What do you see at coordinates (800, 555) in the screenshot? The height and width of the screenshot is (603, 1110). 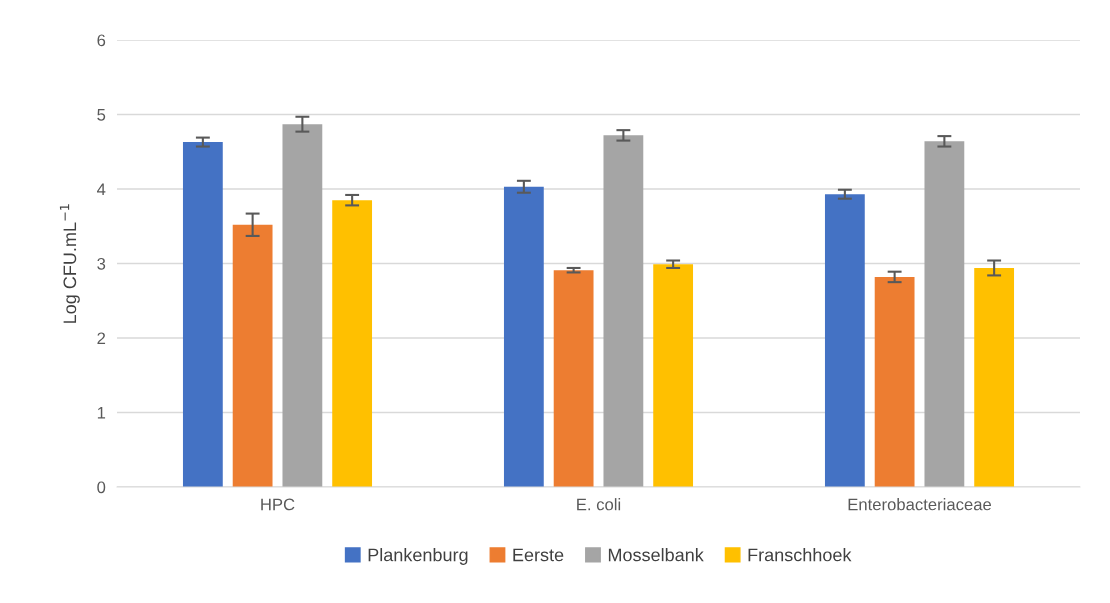 I see `legend-label: Franschhoek` at bounding box center [800, 555].